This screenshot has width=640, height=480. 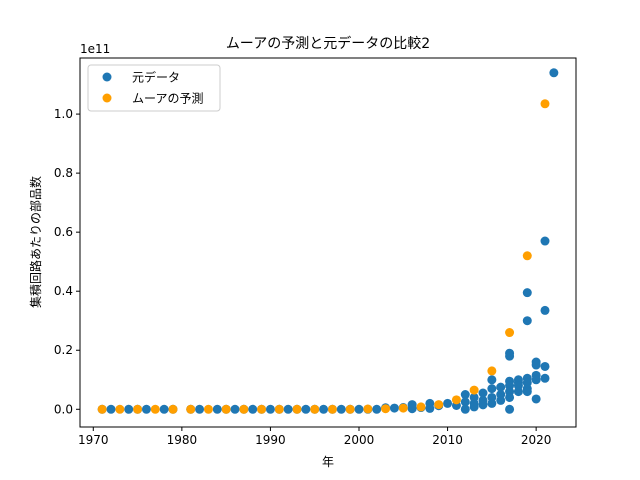 What do you see at coordinates (536, 440) in the screenshot?
I see `x-tick-label: 2020` at bounding box center [536, 440].